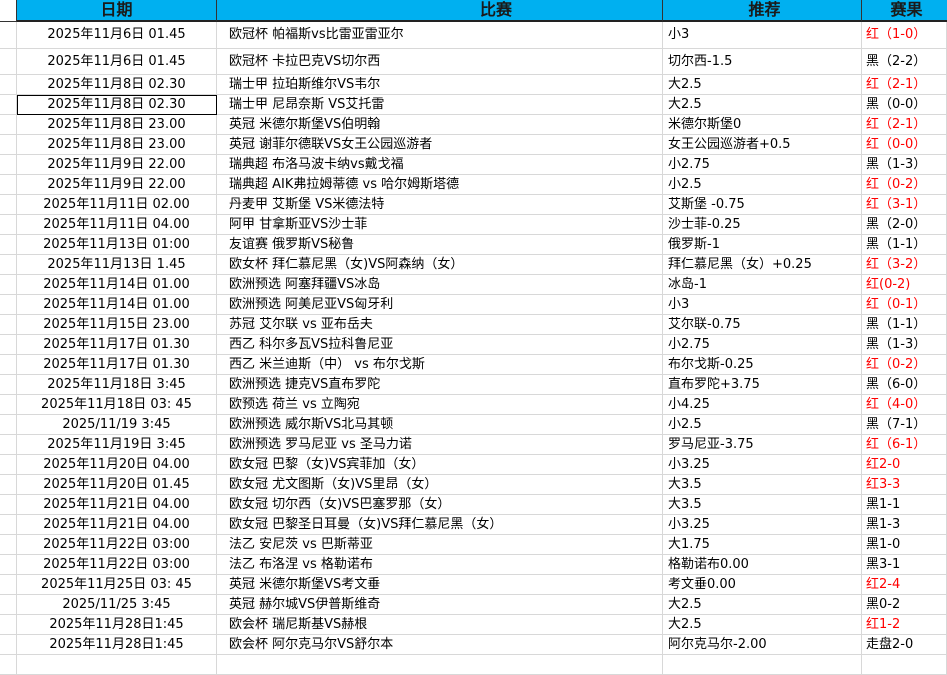  Describe the element at coordinates (117, 325) in the screenshot. I see `date-cell: 2025年11月15日 23.00` at that location.